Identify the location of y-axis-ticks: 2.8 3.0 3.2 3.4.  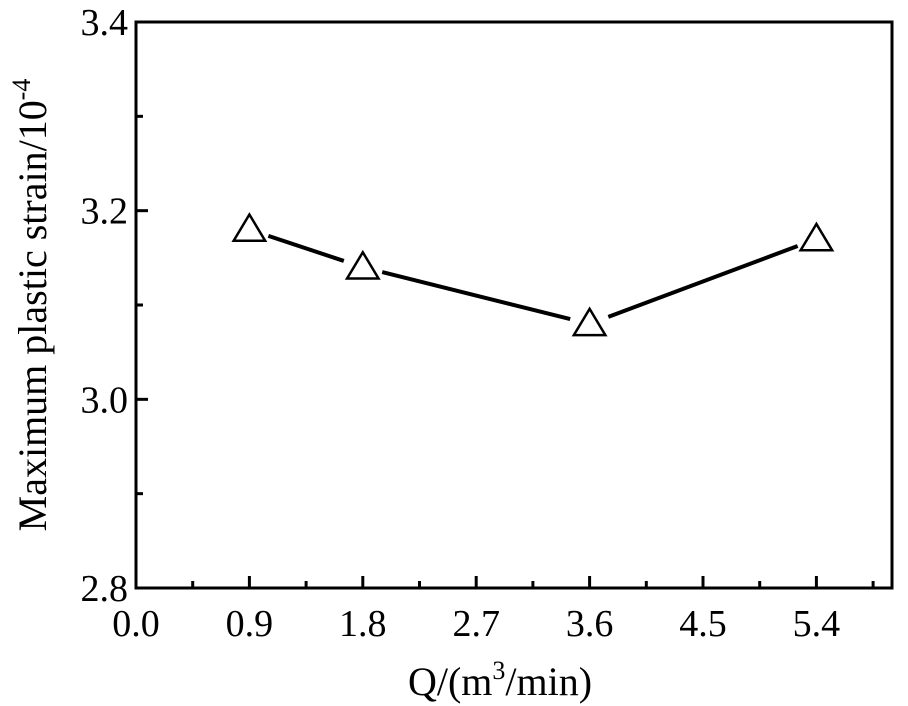
(114, 306).